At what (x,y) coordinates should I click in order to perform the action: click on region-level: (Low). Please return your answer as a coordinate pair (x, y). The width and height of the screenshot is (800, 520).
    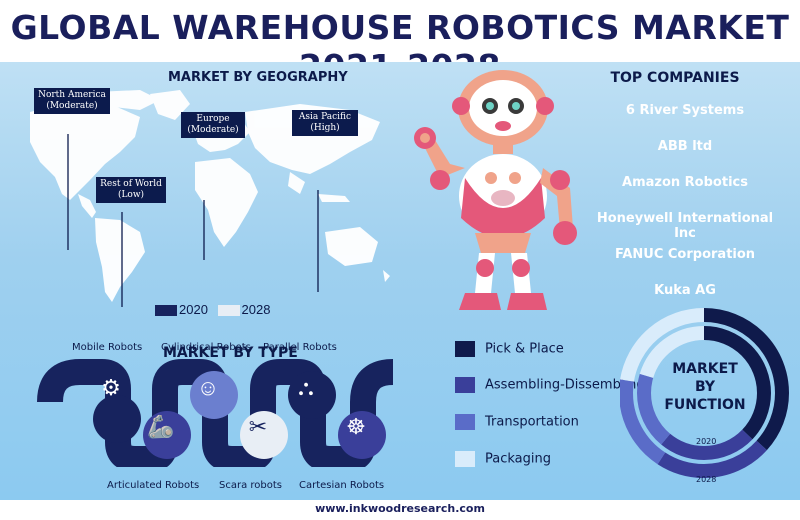
    Looking at the image, I should click on (131, 195).